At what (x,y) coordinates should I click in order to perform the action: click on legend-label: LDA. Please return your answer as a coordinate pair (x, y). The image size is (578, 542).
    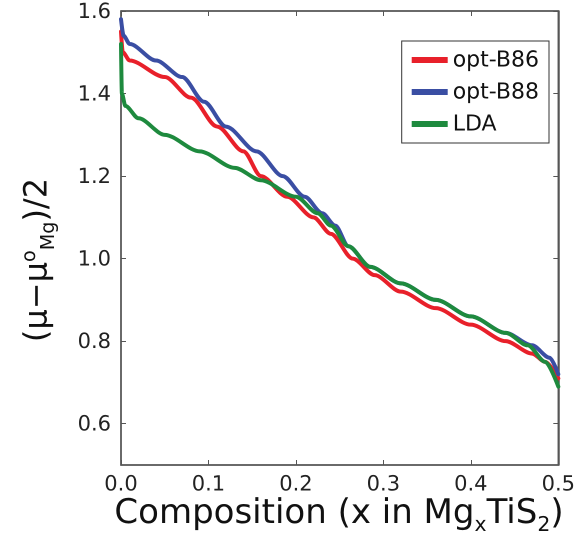
    Looking at the image, I should click on (474, 124).